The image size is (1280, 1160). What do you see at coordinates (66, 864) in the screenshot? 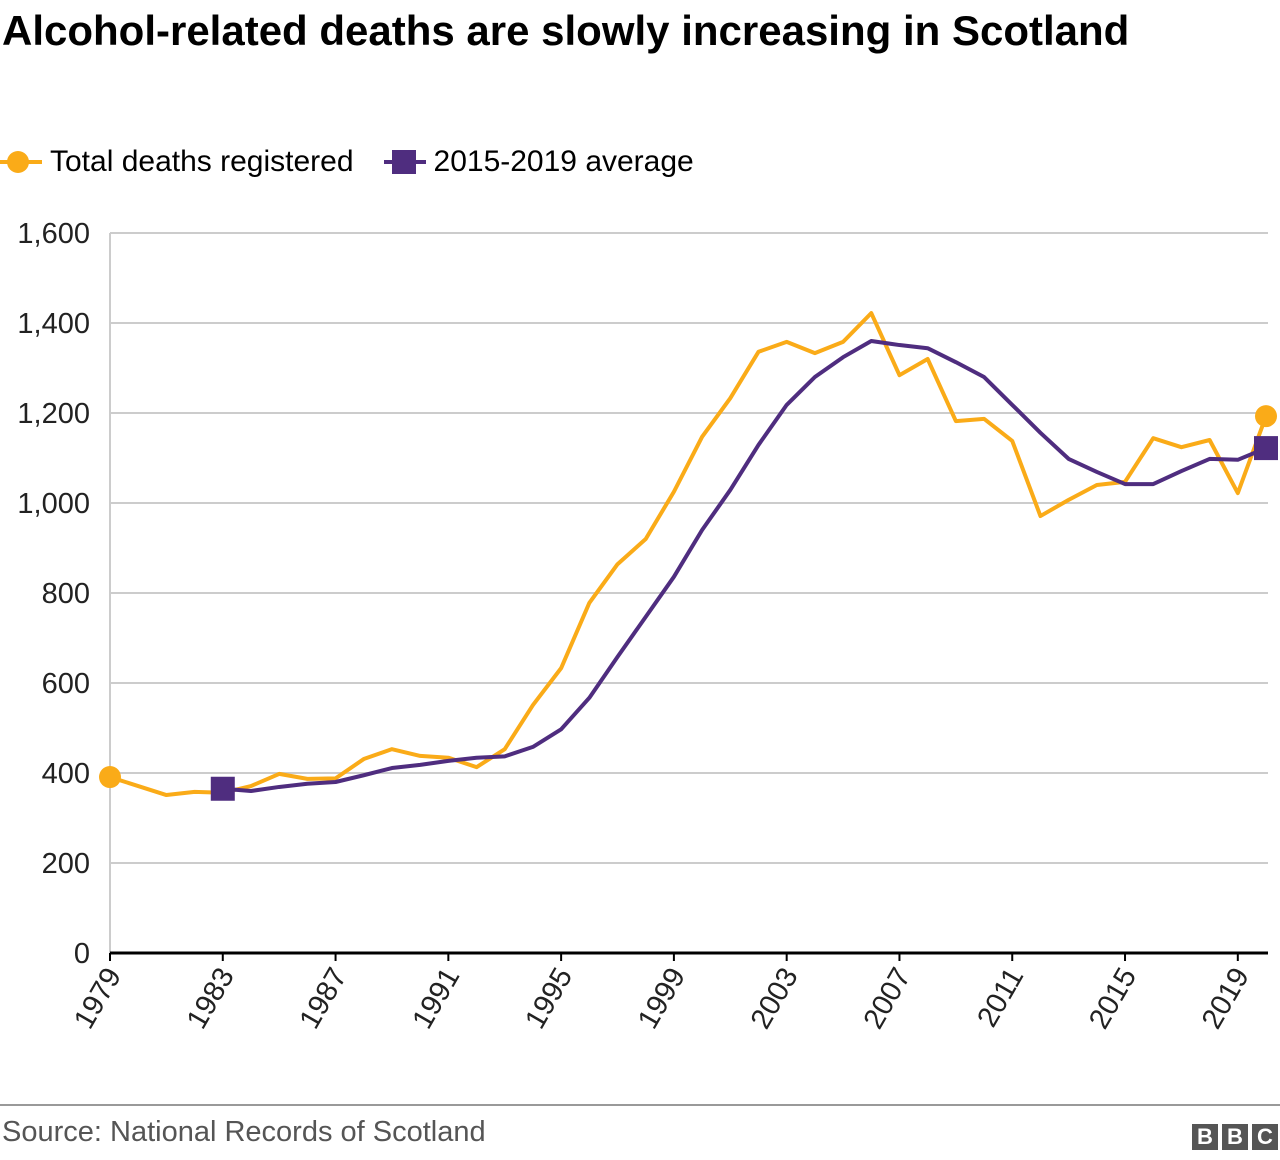
I see `y-tick-label: 200` at bounding box center [66, 864].